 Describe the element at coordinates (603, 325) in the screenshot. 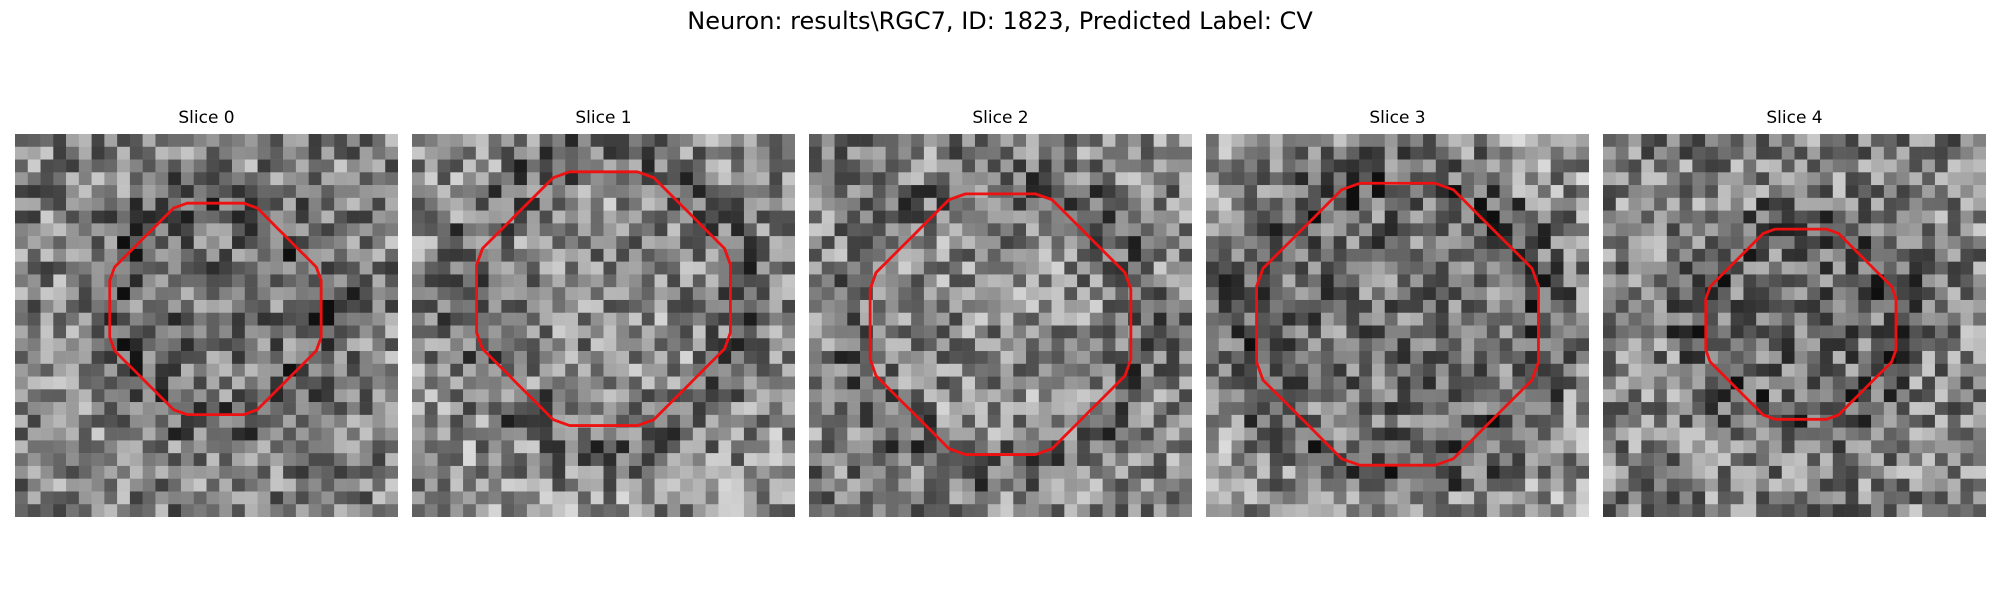

I see `slice-image` at that location.